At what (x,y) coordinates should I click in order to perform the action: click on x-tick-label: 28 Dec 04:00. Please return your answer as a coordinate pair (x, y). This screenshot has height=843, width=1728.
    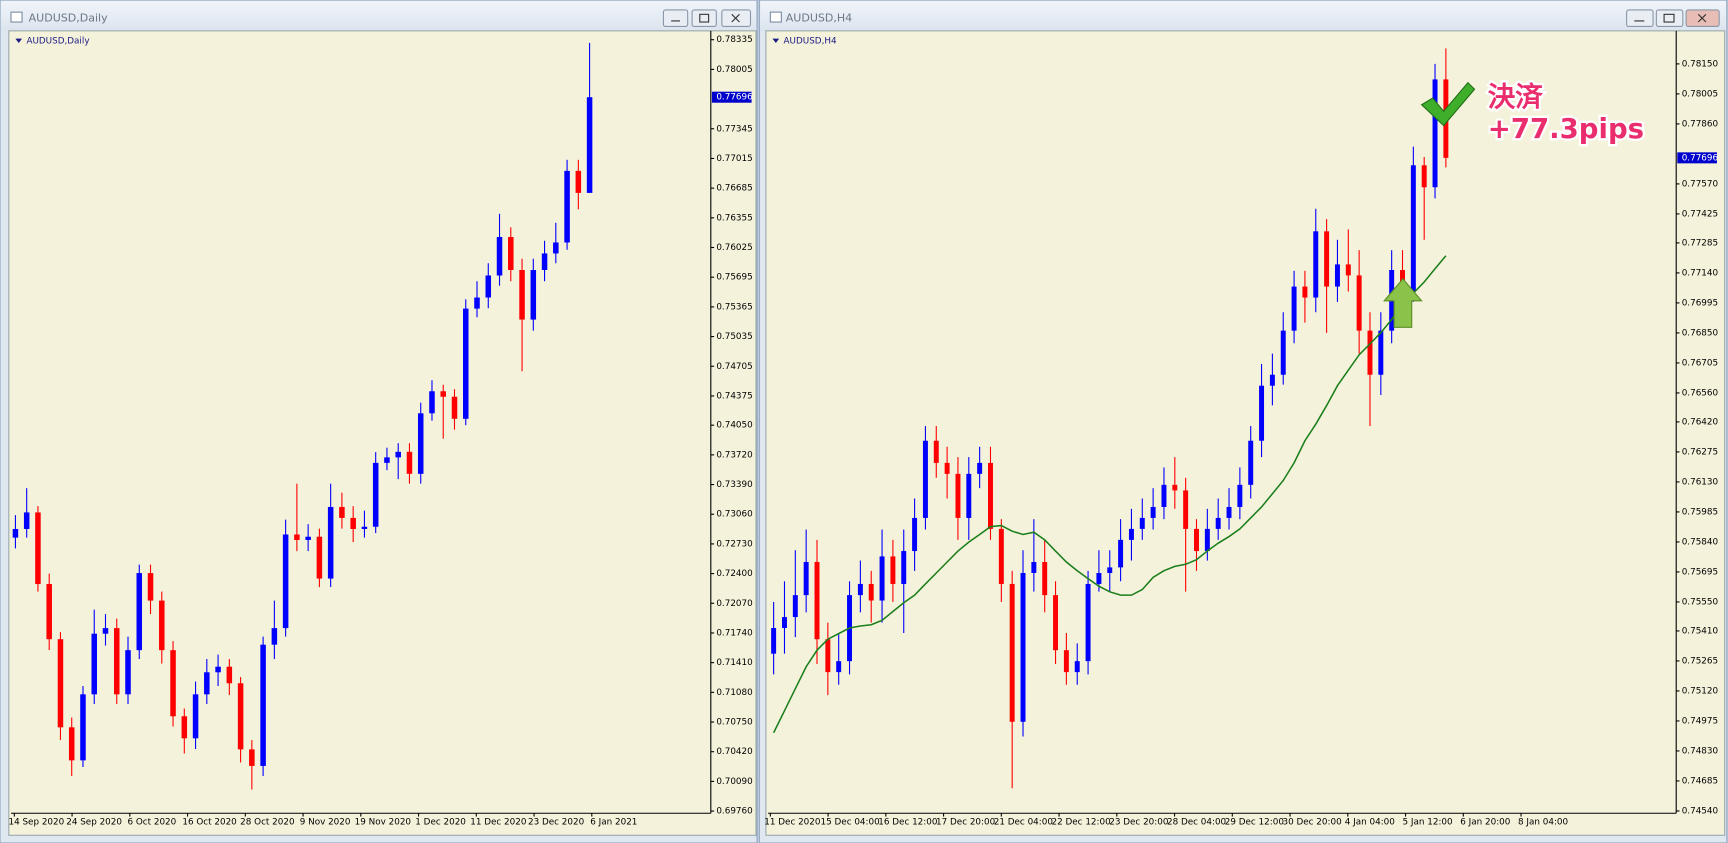
    Looking at the image, I should click on (1197, 823).